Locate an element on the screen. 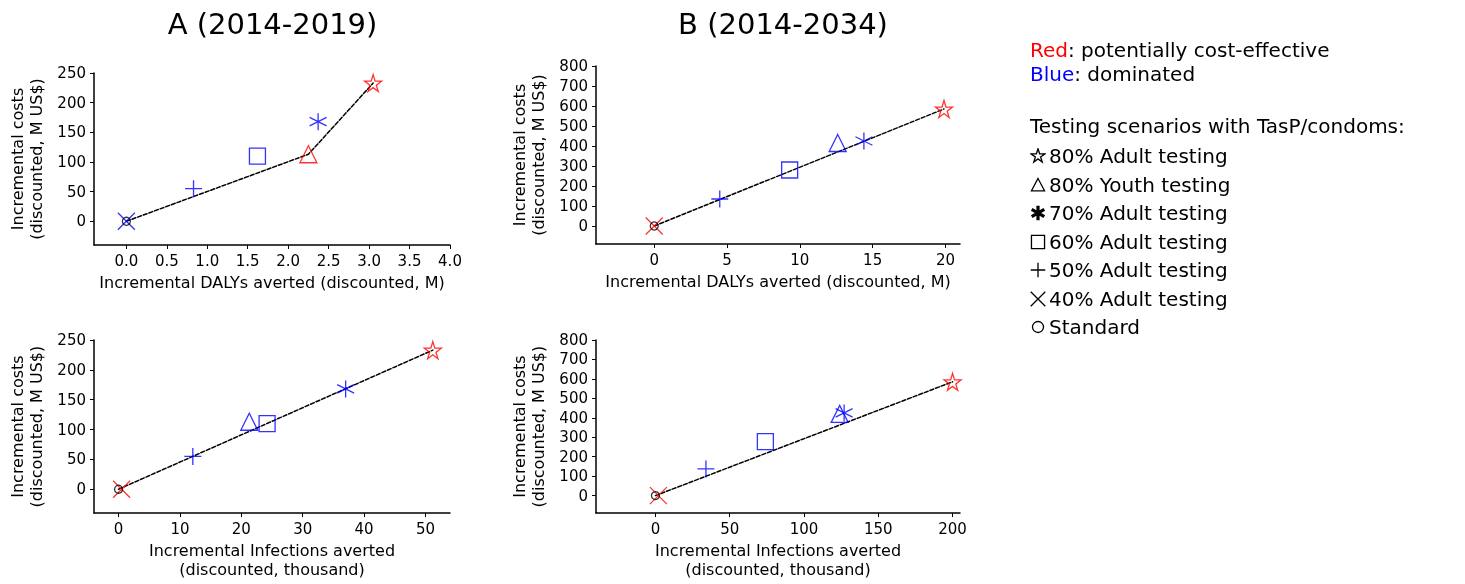 The height and width of the screenshot is (584, 1465). text: 60% Adult testing is located at coordinates (1138, 241).